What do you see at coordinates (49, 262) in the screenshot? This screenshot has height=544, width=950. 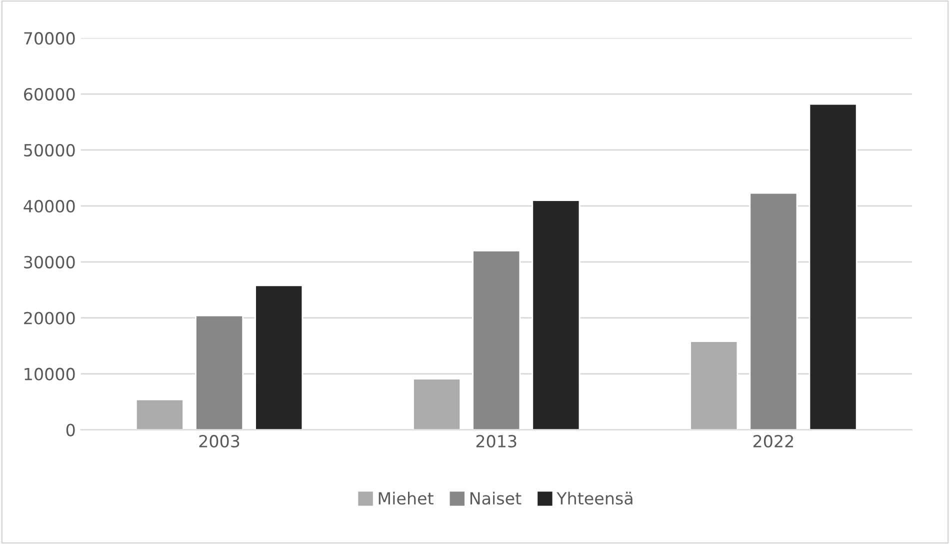 I see `y-tick-label: 30000` at bounding box center [49, 262].